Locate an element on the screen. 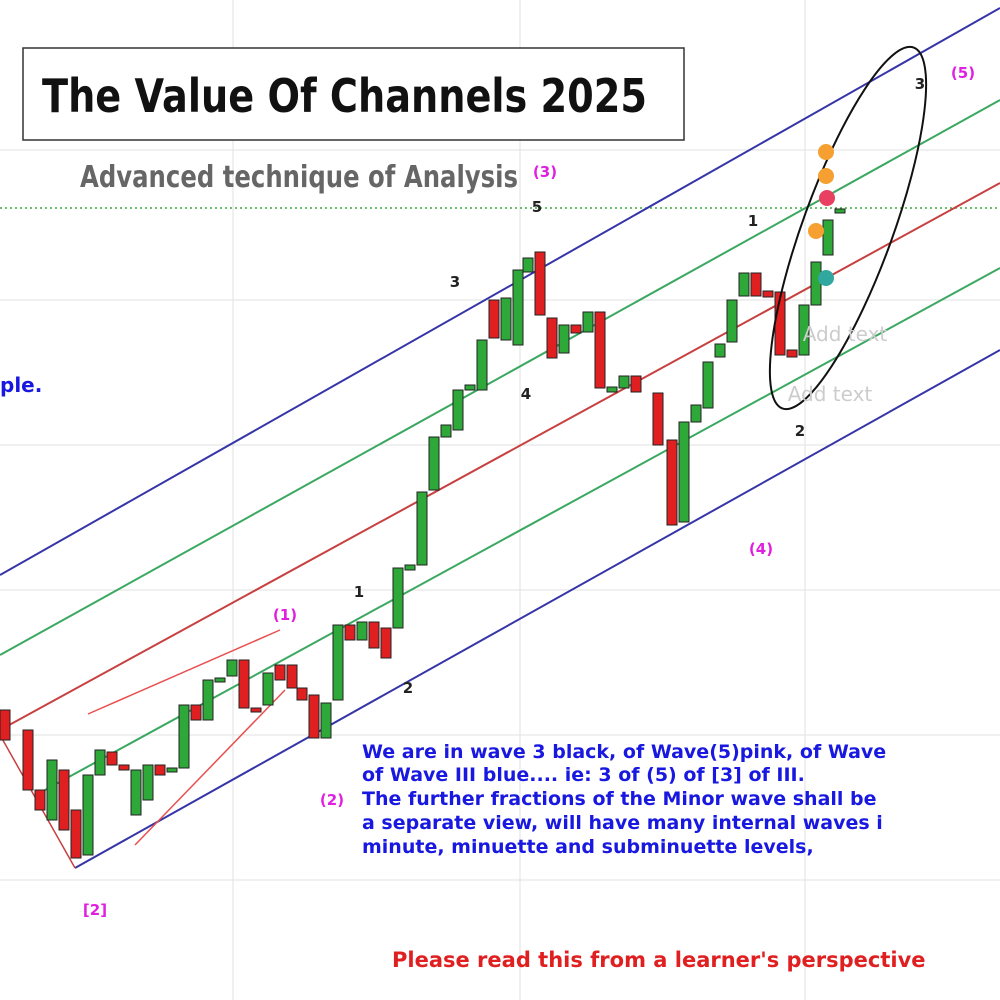  title-box is located at coordinates (353, 94).